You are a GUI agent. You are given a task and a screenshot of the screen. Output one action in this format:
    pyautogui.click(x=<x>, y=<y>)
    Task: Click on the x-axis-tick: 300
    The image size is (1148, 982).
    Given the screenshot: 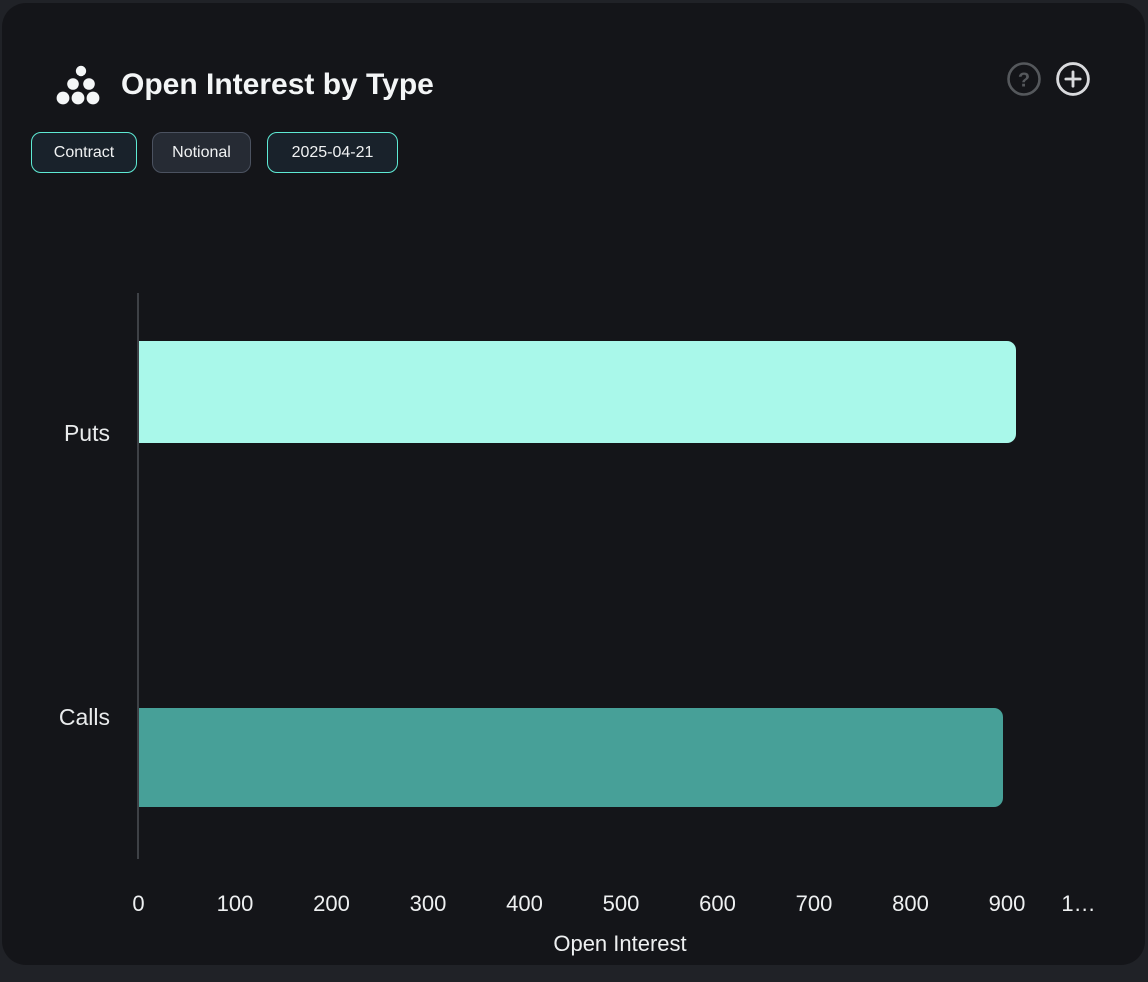 What is the action you would take?
    pyautogui.click(x=428, y=903)
    